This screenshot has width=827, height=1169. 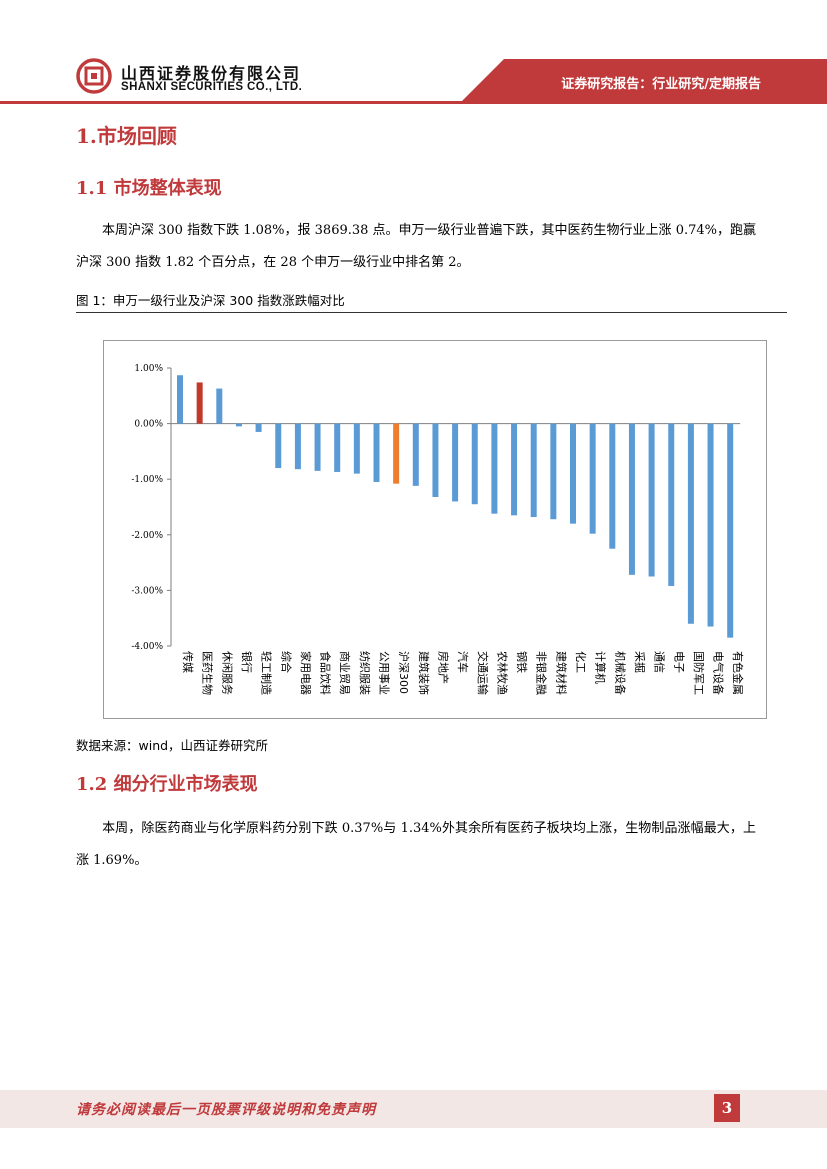 What do you see at coordinates (502, 673) in the screenshot?
I see `x-tick-label: 农林牧渔` at bounding box center [502, 673].